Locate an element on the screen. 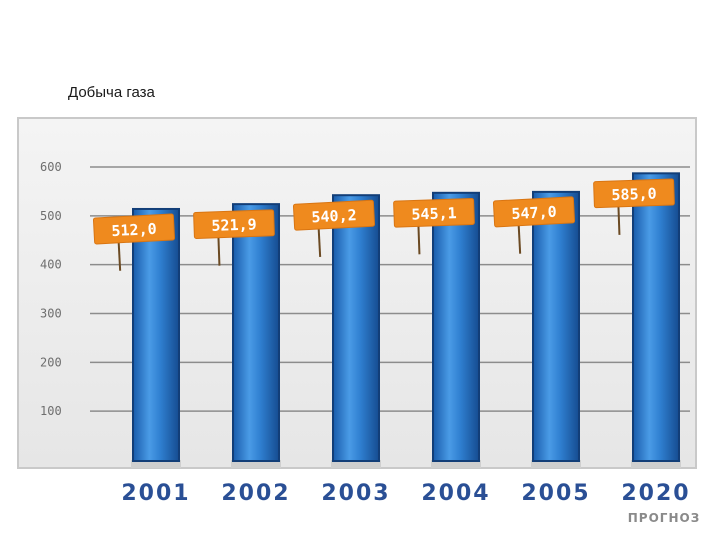 The image size is (720, 540). value-callout: 521,9 is located at coordinates (234, 237).